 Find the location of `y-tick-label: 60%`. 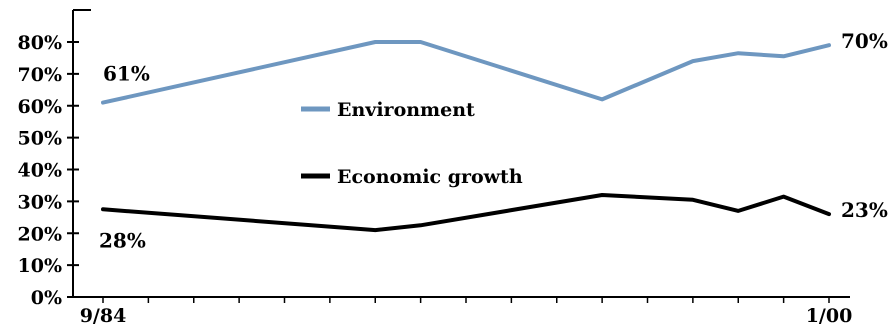

y-tick-label: 60% is located at coordinates (40, 107).